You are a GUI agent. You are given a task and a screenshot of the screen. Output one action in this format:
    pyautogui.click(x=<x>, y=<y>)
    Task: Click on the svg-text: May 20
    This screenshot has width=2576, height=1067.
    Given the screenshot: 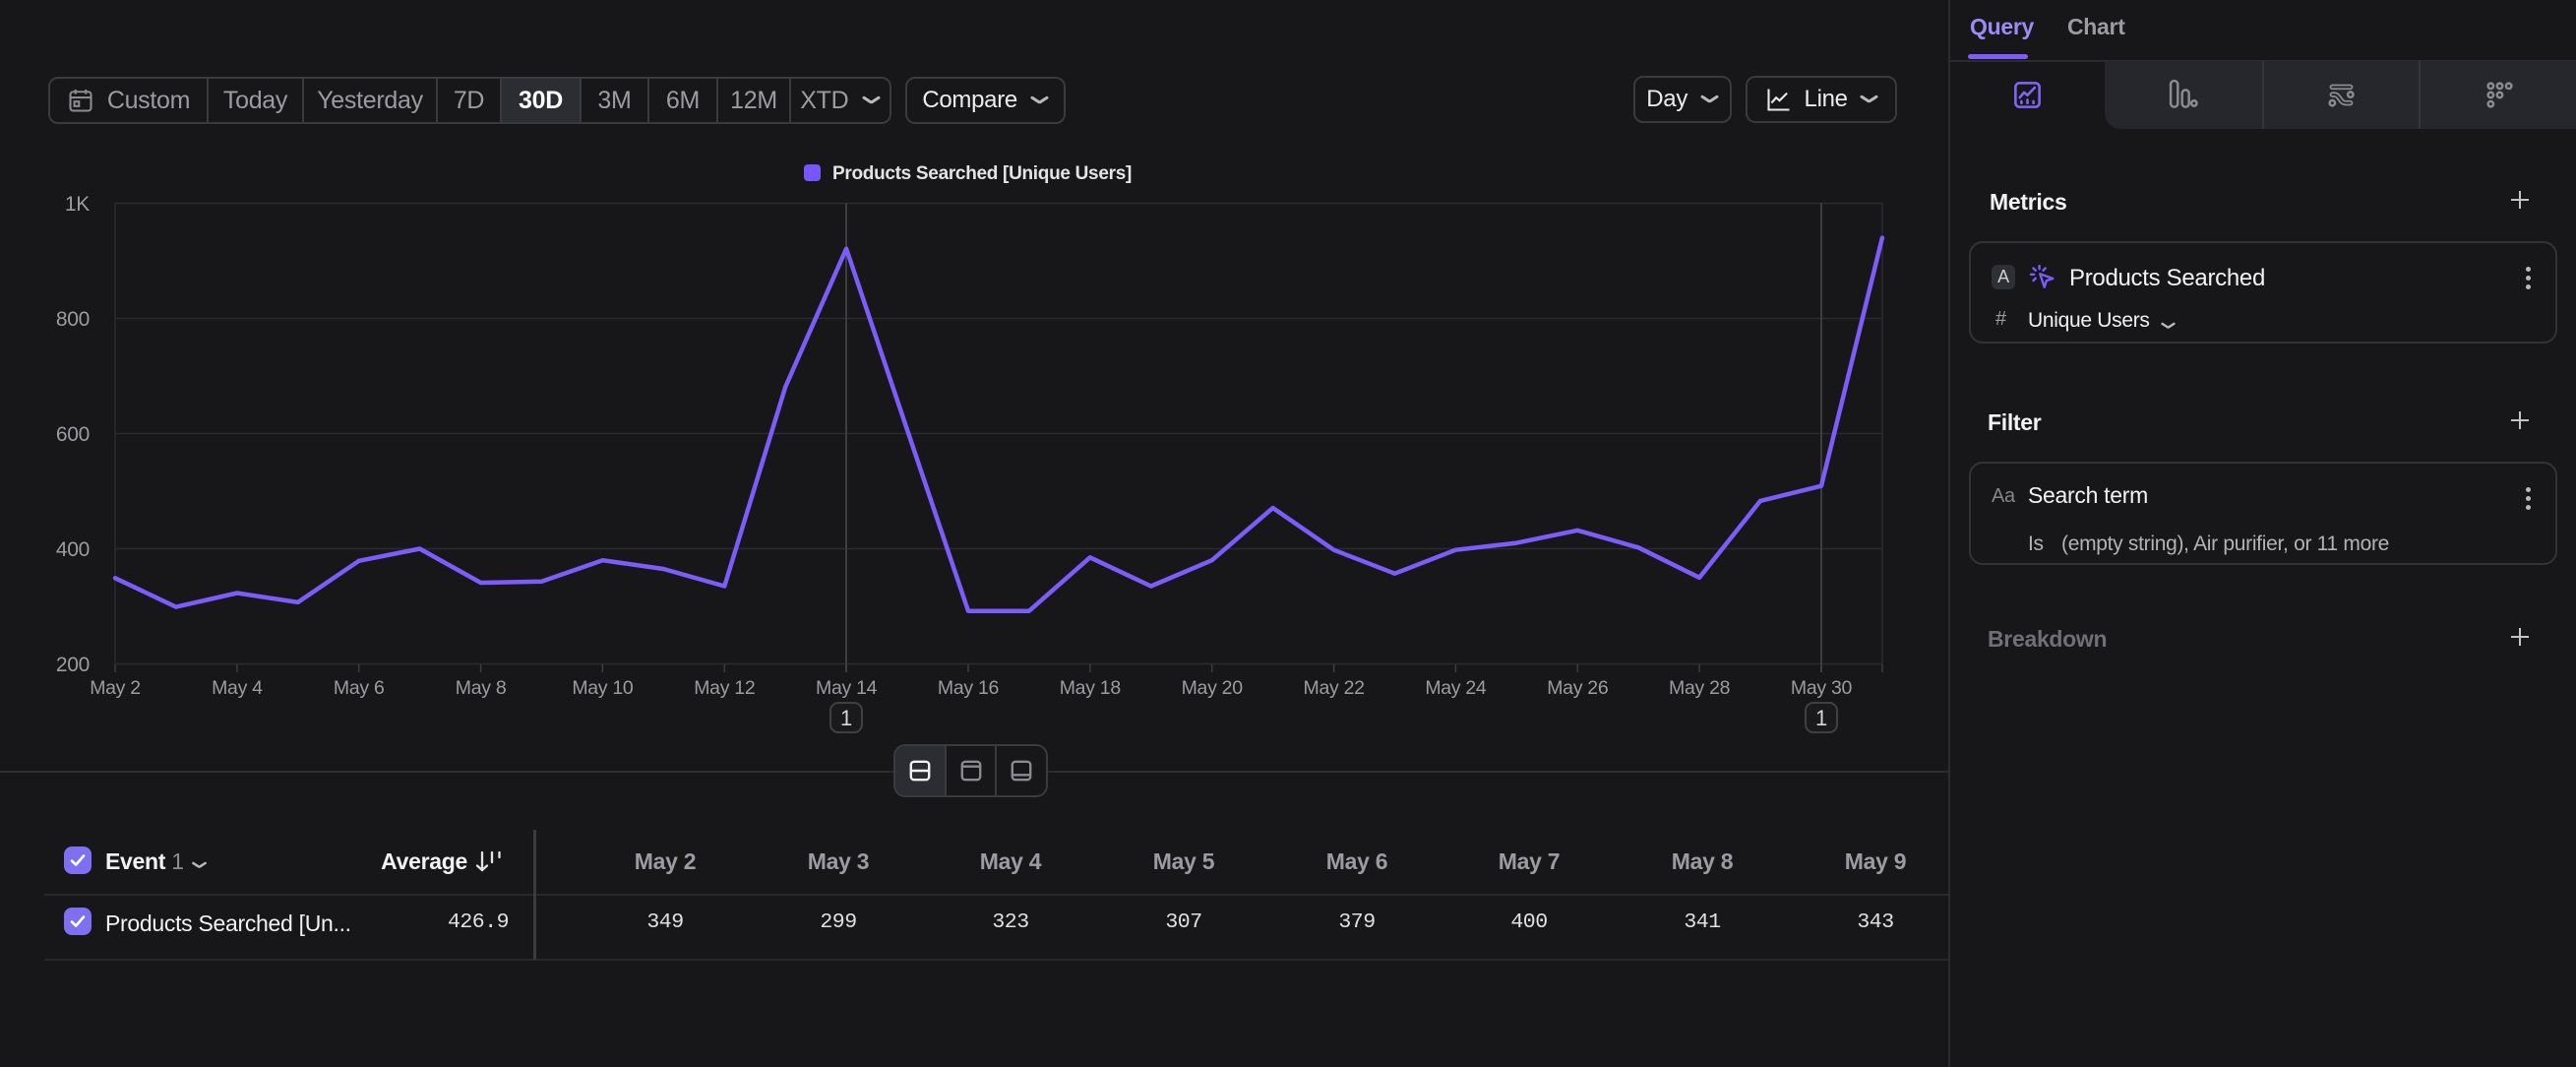 What is the action you would take?
    pyautogui.click(x=1213, y=688)
    